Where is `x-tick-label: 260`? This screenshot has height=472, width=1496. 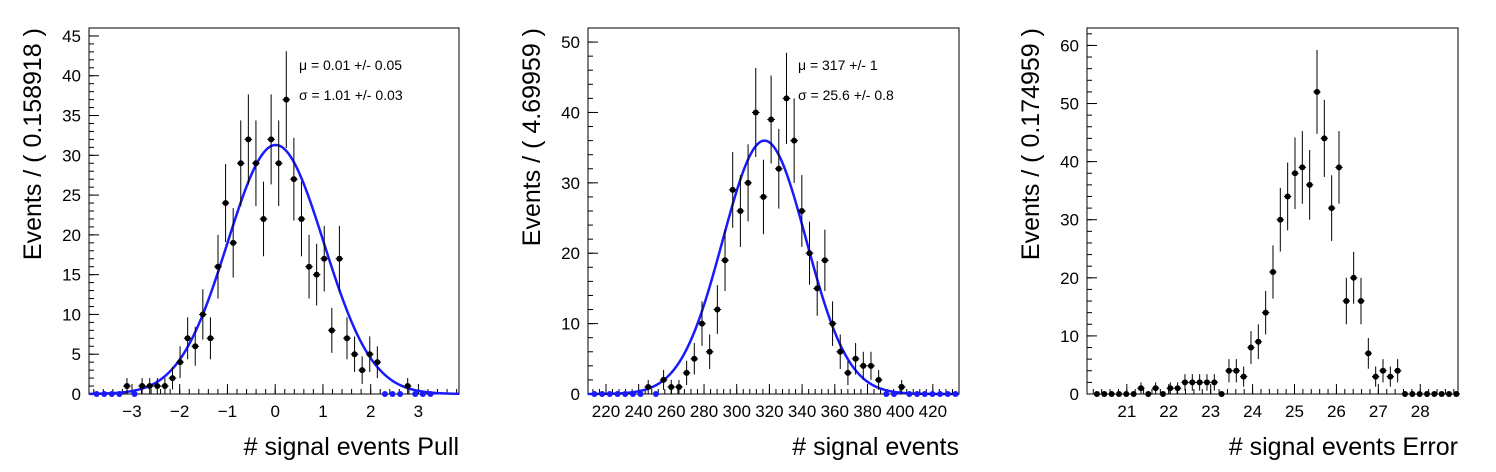
x-tick-label: 260 is located at coordinates (671, 411).